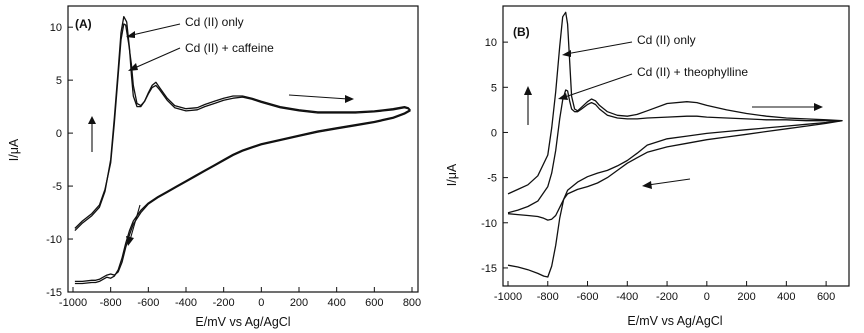 The width and height of the screenshot is (864, 333). Describe the element at coordinates (786, 297) in the screenshot. I see `panel-b-x-tick-label: 400` at that location.